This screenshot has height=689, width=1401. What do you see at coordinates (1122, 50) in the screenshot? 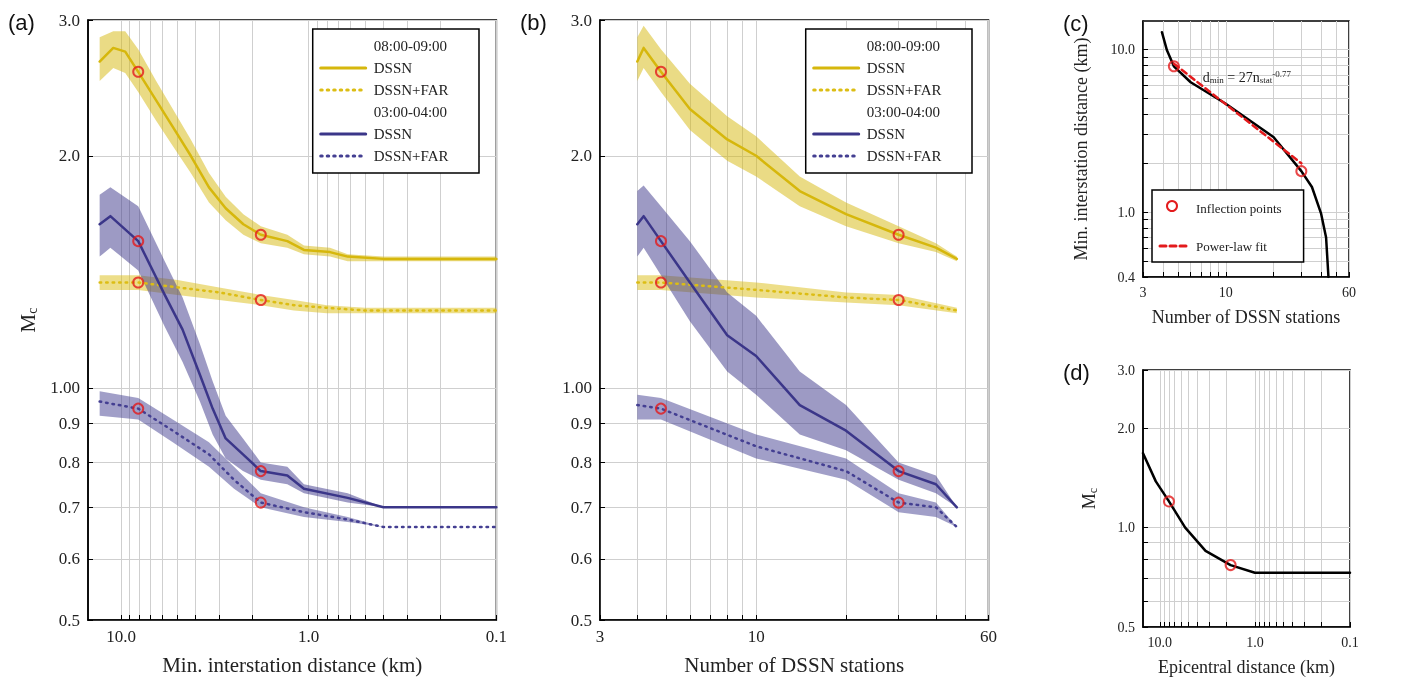
I see `y-tick-label: 10.0` at bounding box center [1122, 50].